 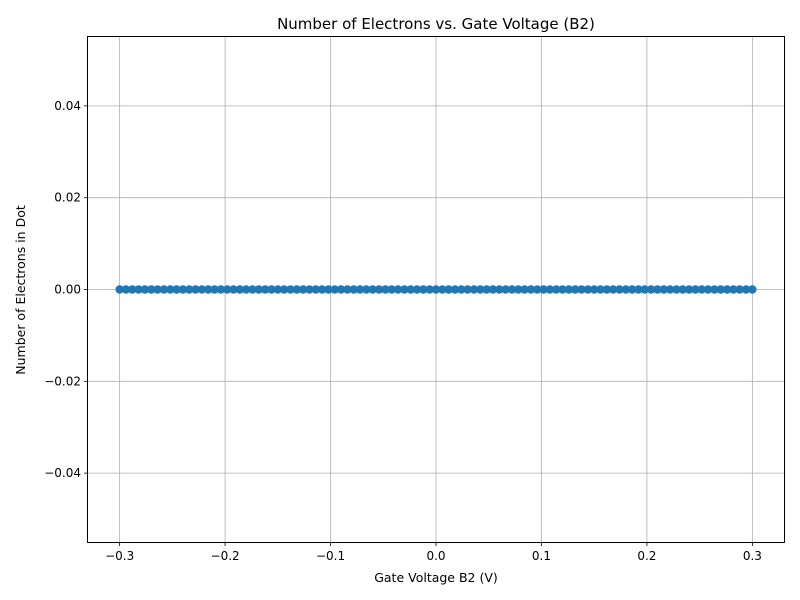 What do you see at coordinates (67, 198) in the screenshot?
I see `y-tick-label: 0.02` at bounding box center [67, 198].